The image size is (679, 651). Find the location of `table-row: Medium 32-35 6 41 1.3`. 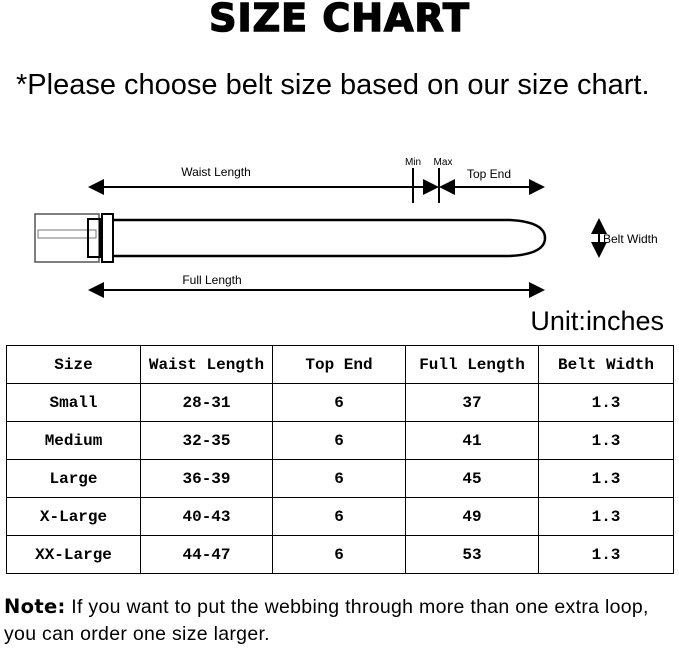

table-row: Medium 32-35 6 41 1.3 is located at coordinates (340, 440).